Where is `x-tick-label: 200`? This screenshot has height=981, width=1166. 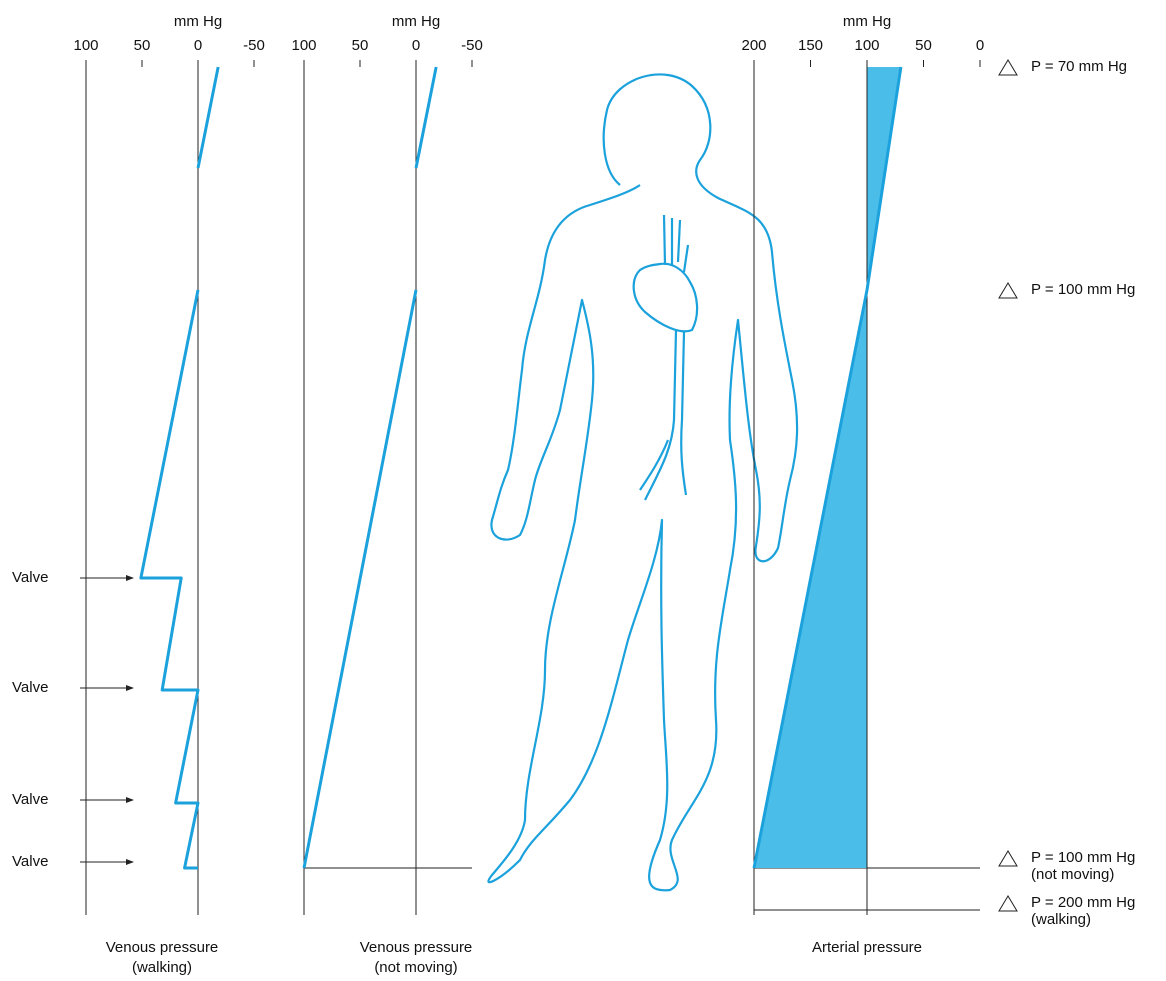
x-tick-label: 200 is located at coordinates (753, 45).